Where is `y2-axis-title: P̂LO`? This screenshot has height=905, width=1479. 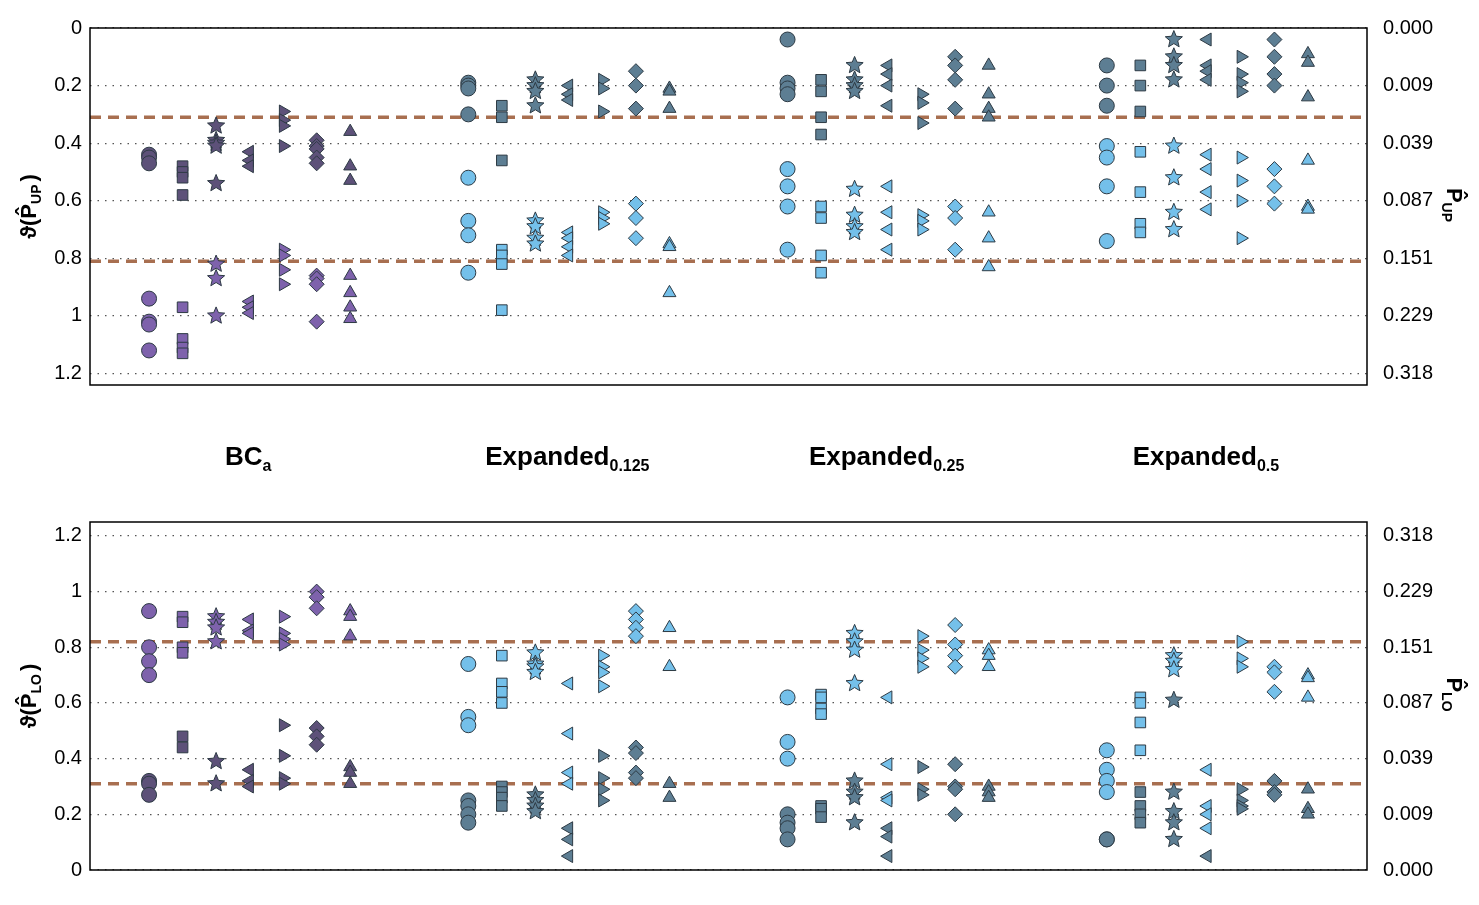 y2-axis-title: P̂LO is located at coordinates (1453, 694).